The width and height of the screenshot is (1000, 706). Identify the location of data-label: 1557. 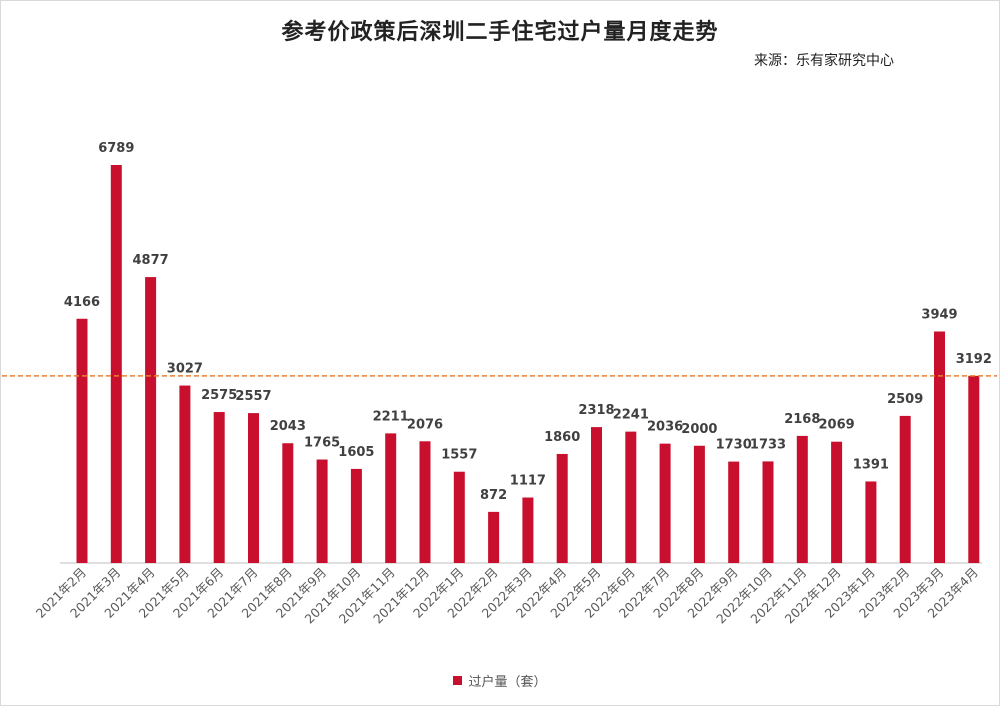
(459, 455).